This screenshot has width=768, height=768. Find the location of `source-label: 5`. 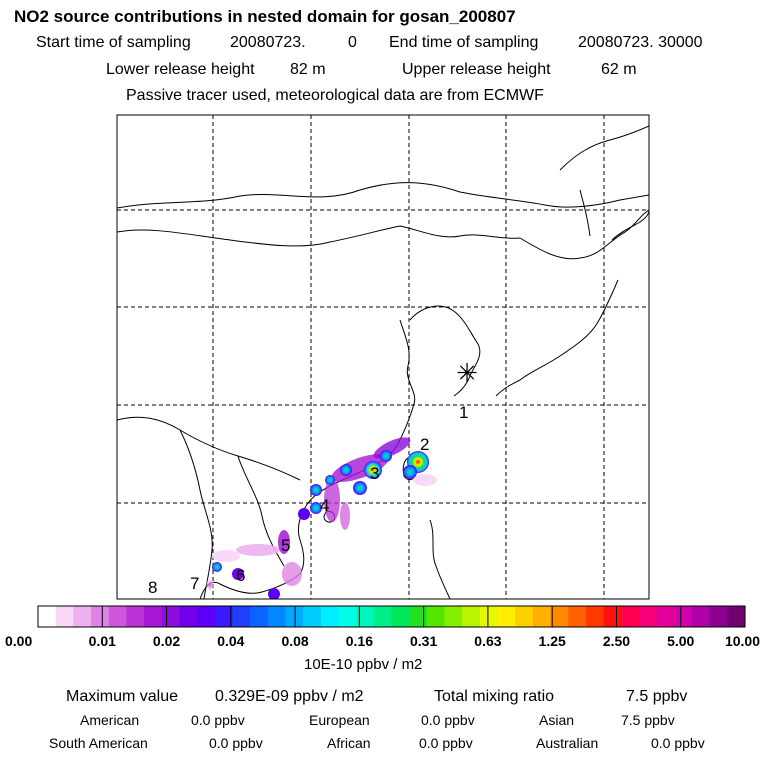

source-label: 5 is located at coordinates (285, 545).